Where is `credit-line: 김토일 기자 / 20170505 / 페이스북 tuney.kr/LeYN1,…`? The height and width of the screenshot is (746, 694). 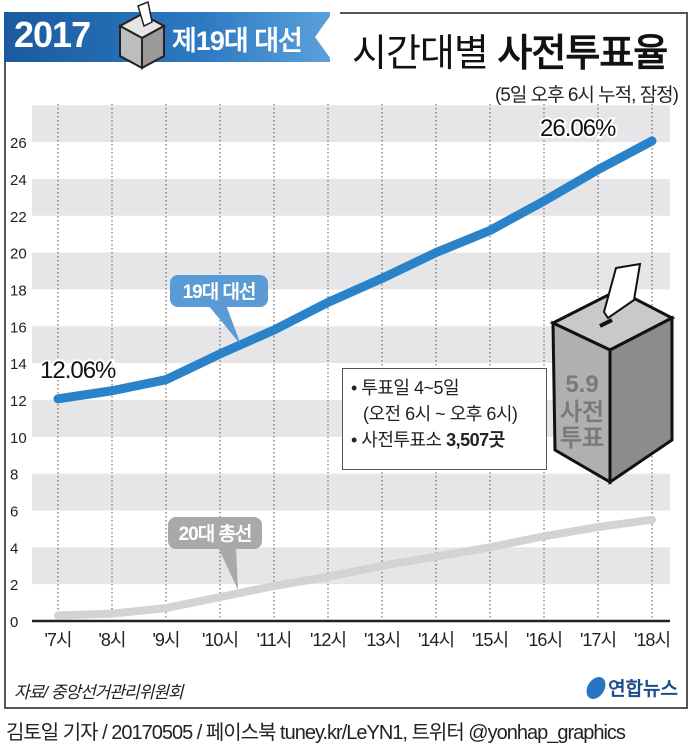 credit-line: 김토일 기자 / 20170505 / 페이스북 tuney.kr/LeYN1,… is located at coordinates (316, 733).